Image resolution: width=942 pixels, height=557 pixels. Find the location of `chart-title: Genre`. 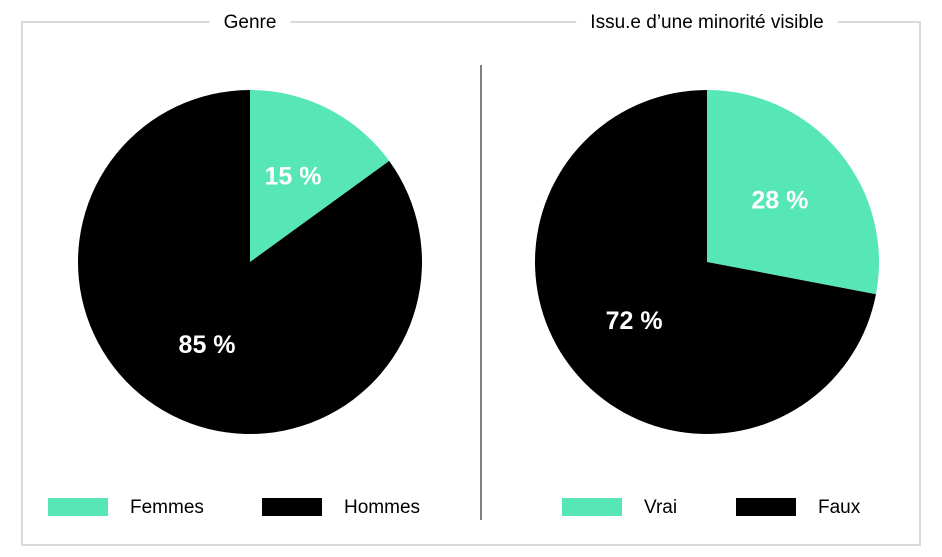

chart-title: Genre is located at coordinates (250, 22).